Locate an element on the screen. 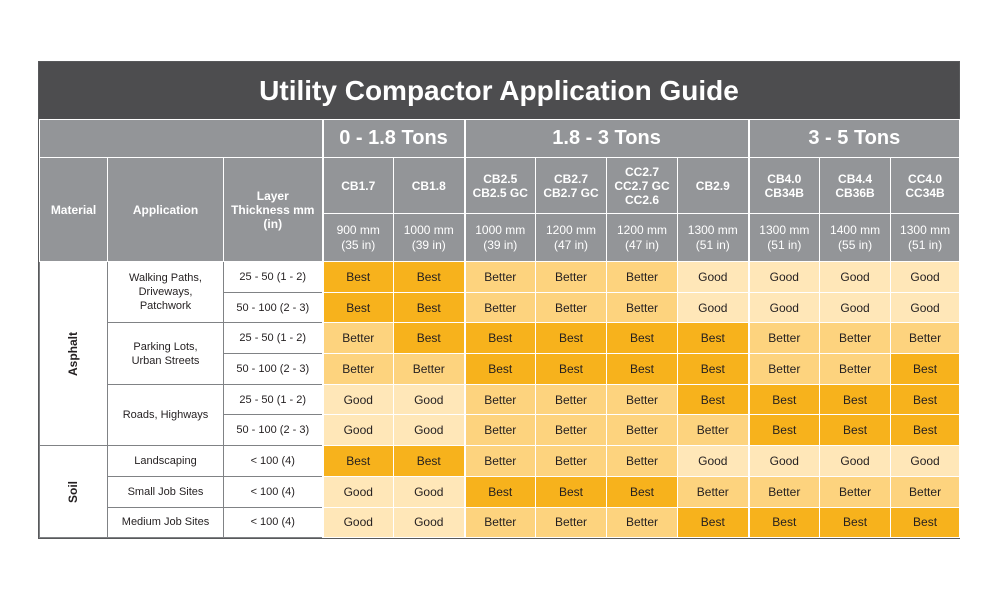  application-column-header: Application is located at coordinates (165, 209).